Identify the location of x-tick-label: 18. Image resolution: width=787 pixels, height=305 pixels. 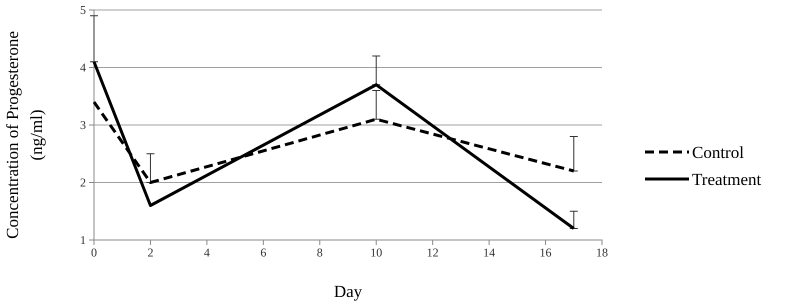
(602, 253).